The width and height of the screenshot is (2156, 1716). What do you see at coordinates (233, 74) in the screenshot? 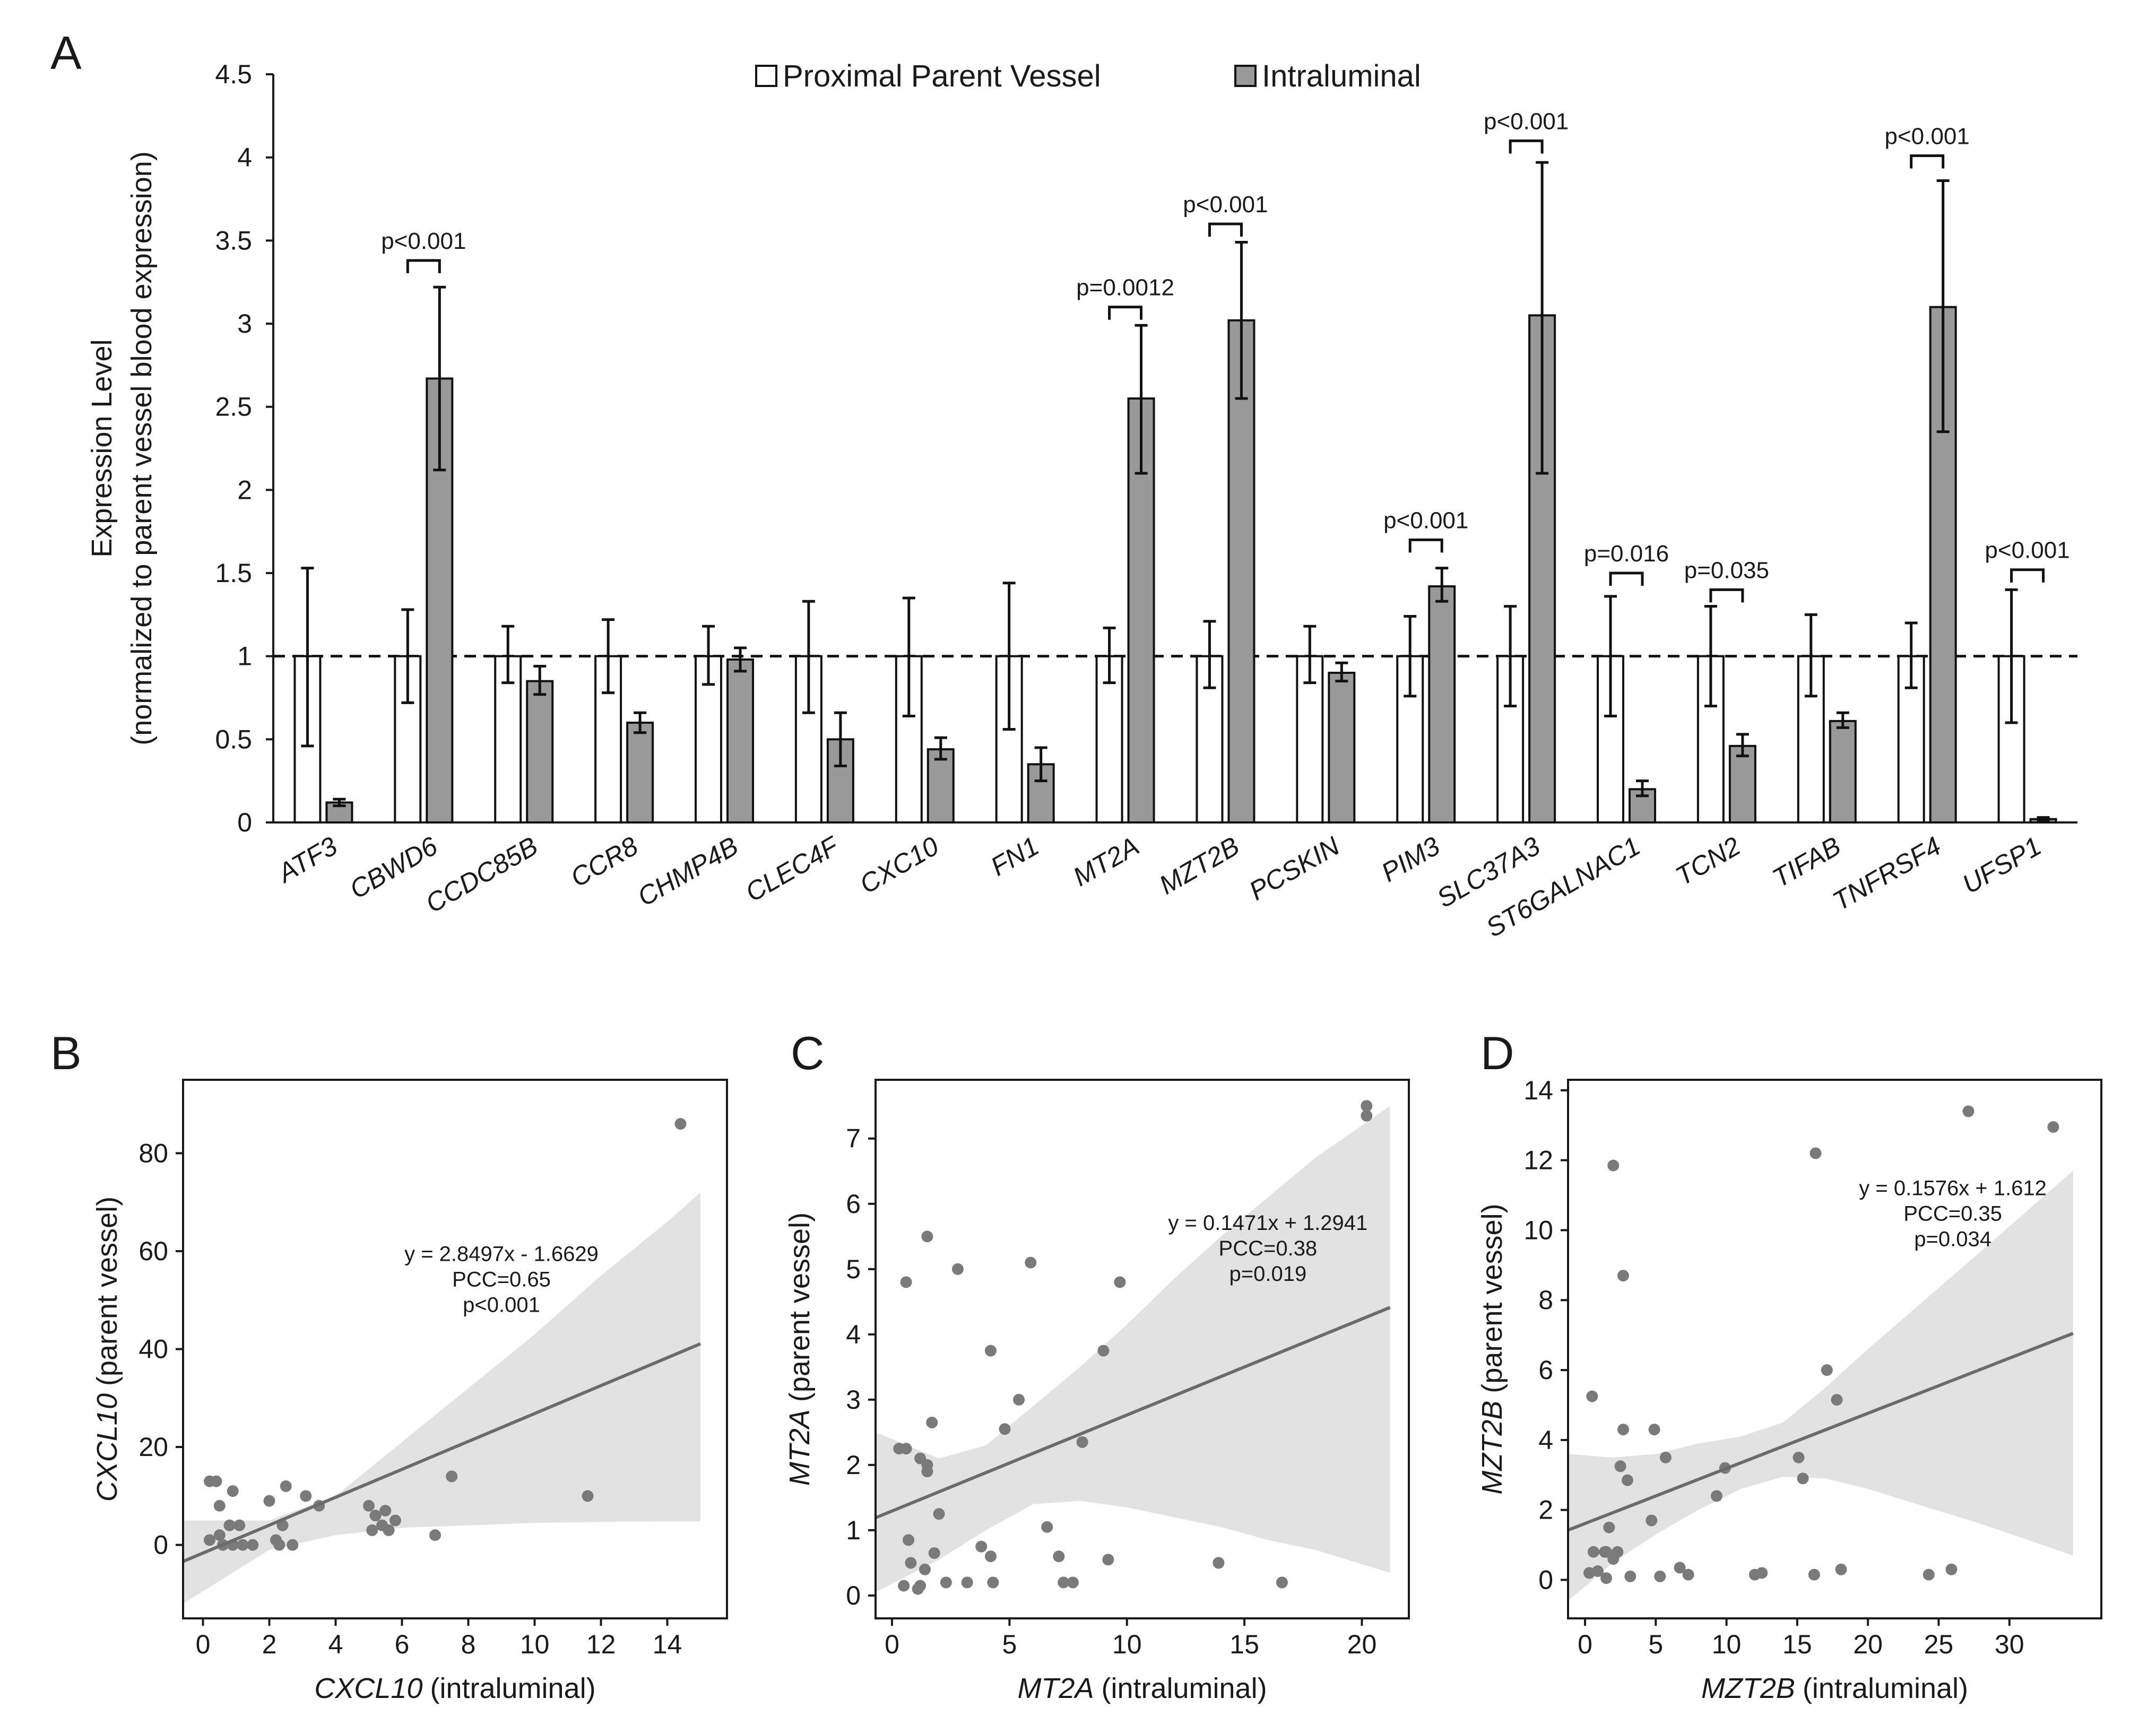
I see `y-tick-label: 4.5` at bounding box center [233, 74].